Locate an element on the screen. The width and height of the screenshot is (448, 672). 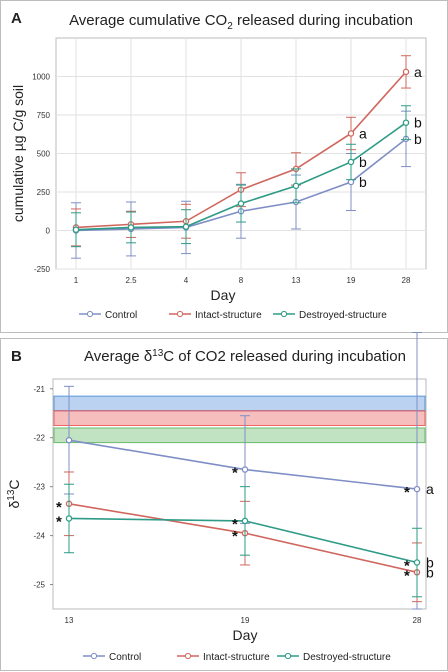
x-tick-label: 4 is located at coordinates (186, 280).